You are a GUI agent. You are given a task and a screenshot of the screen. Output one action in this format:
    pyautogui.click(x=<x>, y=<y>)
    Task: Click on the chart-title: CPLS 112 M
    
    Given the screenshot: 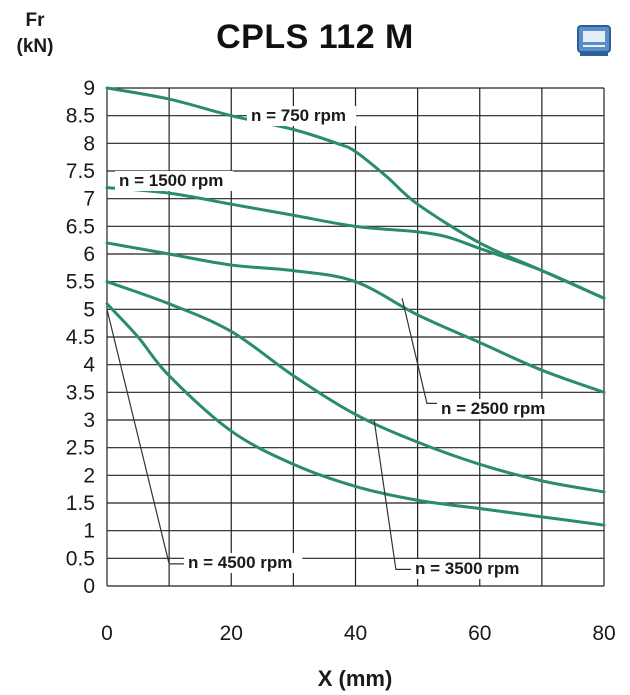 What is the action you would take?
    pyautogui.click(x=315, y=37)
    